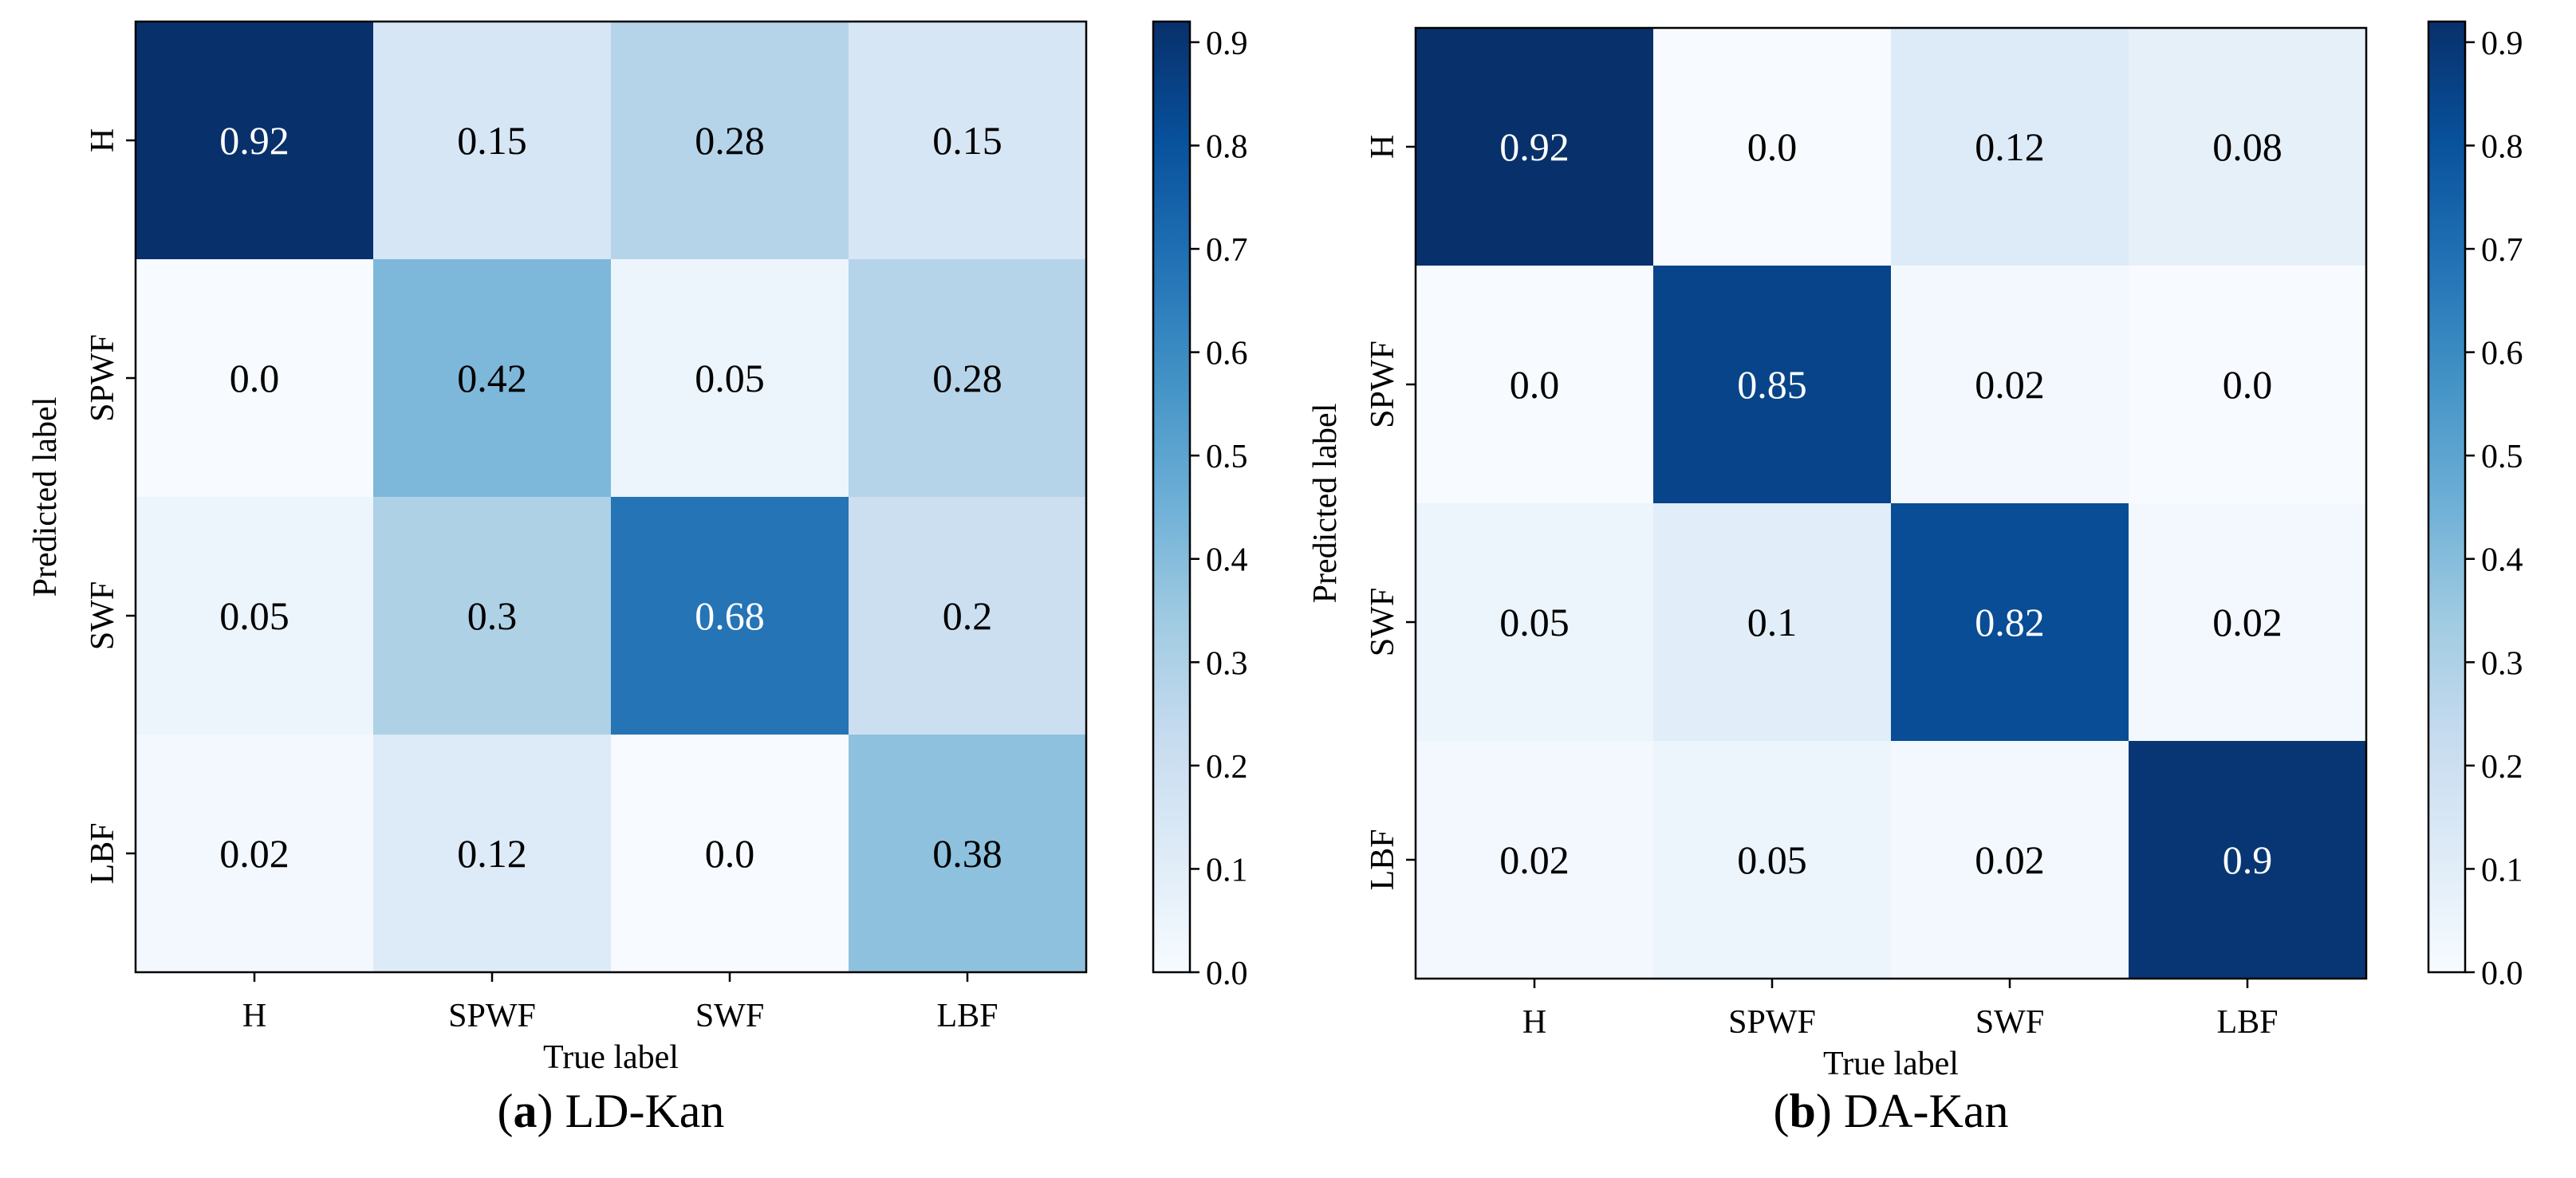  I want to click on caption-open-paren: (, so click(506, 1111).